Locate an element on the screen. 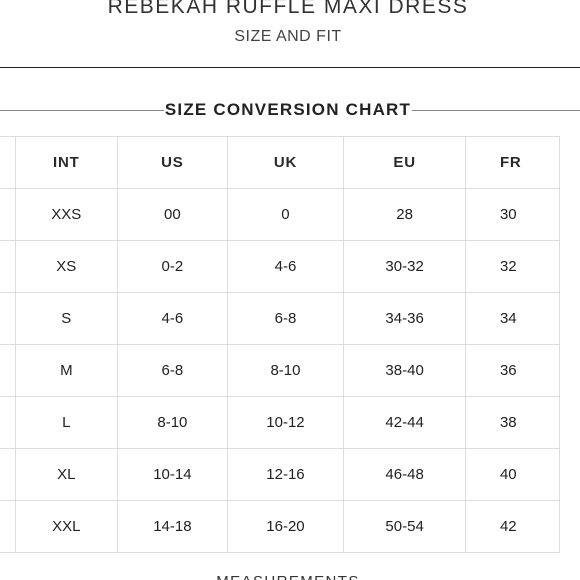 This screenshot has width=580, height=580. size-conversion-heading-row: SIZE CONVERSION CHART is located at coordinates (290, 110).